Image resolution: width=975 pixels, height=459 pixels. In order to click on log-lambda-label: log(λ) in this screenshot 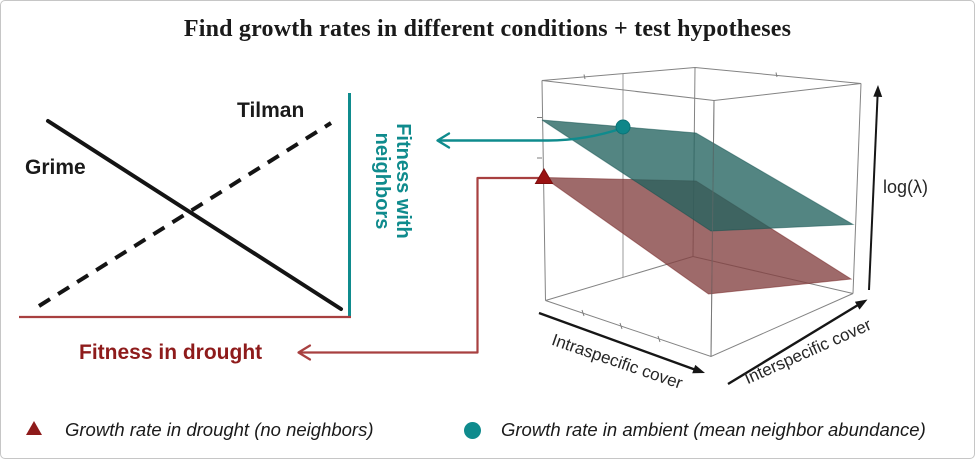, I will do `click(906, 187)`.